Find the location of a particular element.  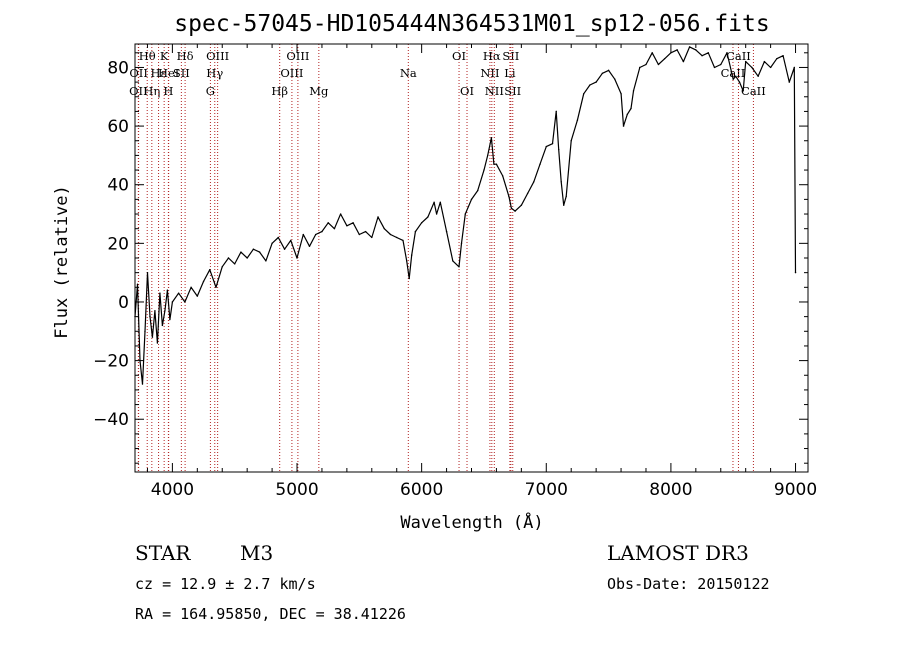

marker-label: HeI is located at coordinates (168, 73).